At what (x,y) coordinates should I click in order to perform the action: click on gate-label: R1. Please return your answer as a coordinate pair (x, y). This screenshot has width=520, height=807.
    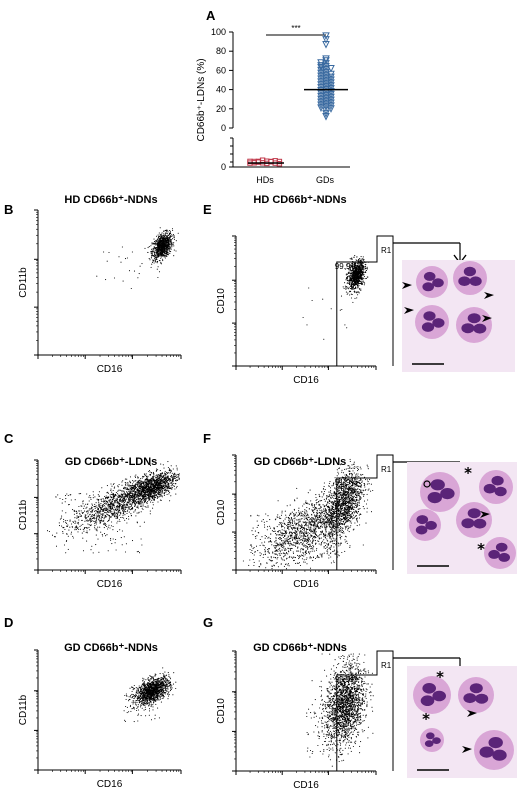
    Looking at the image, I should click on (386, 250).